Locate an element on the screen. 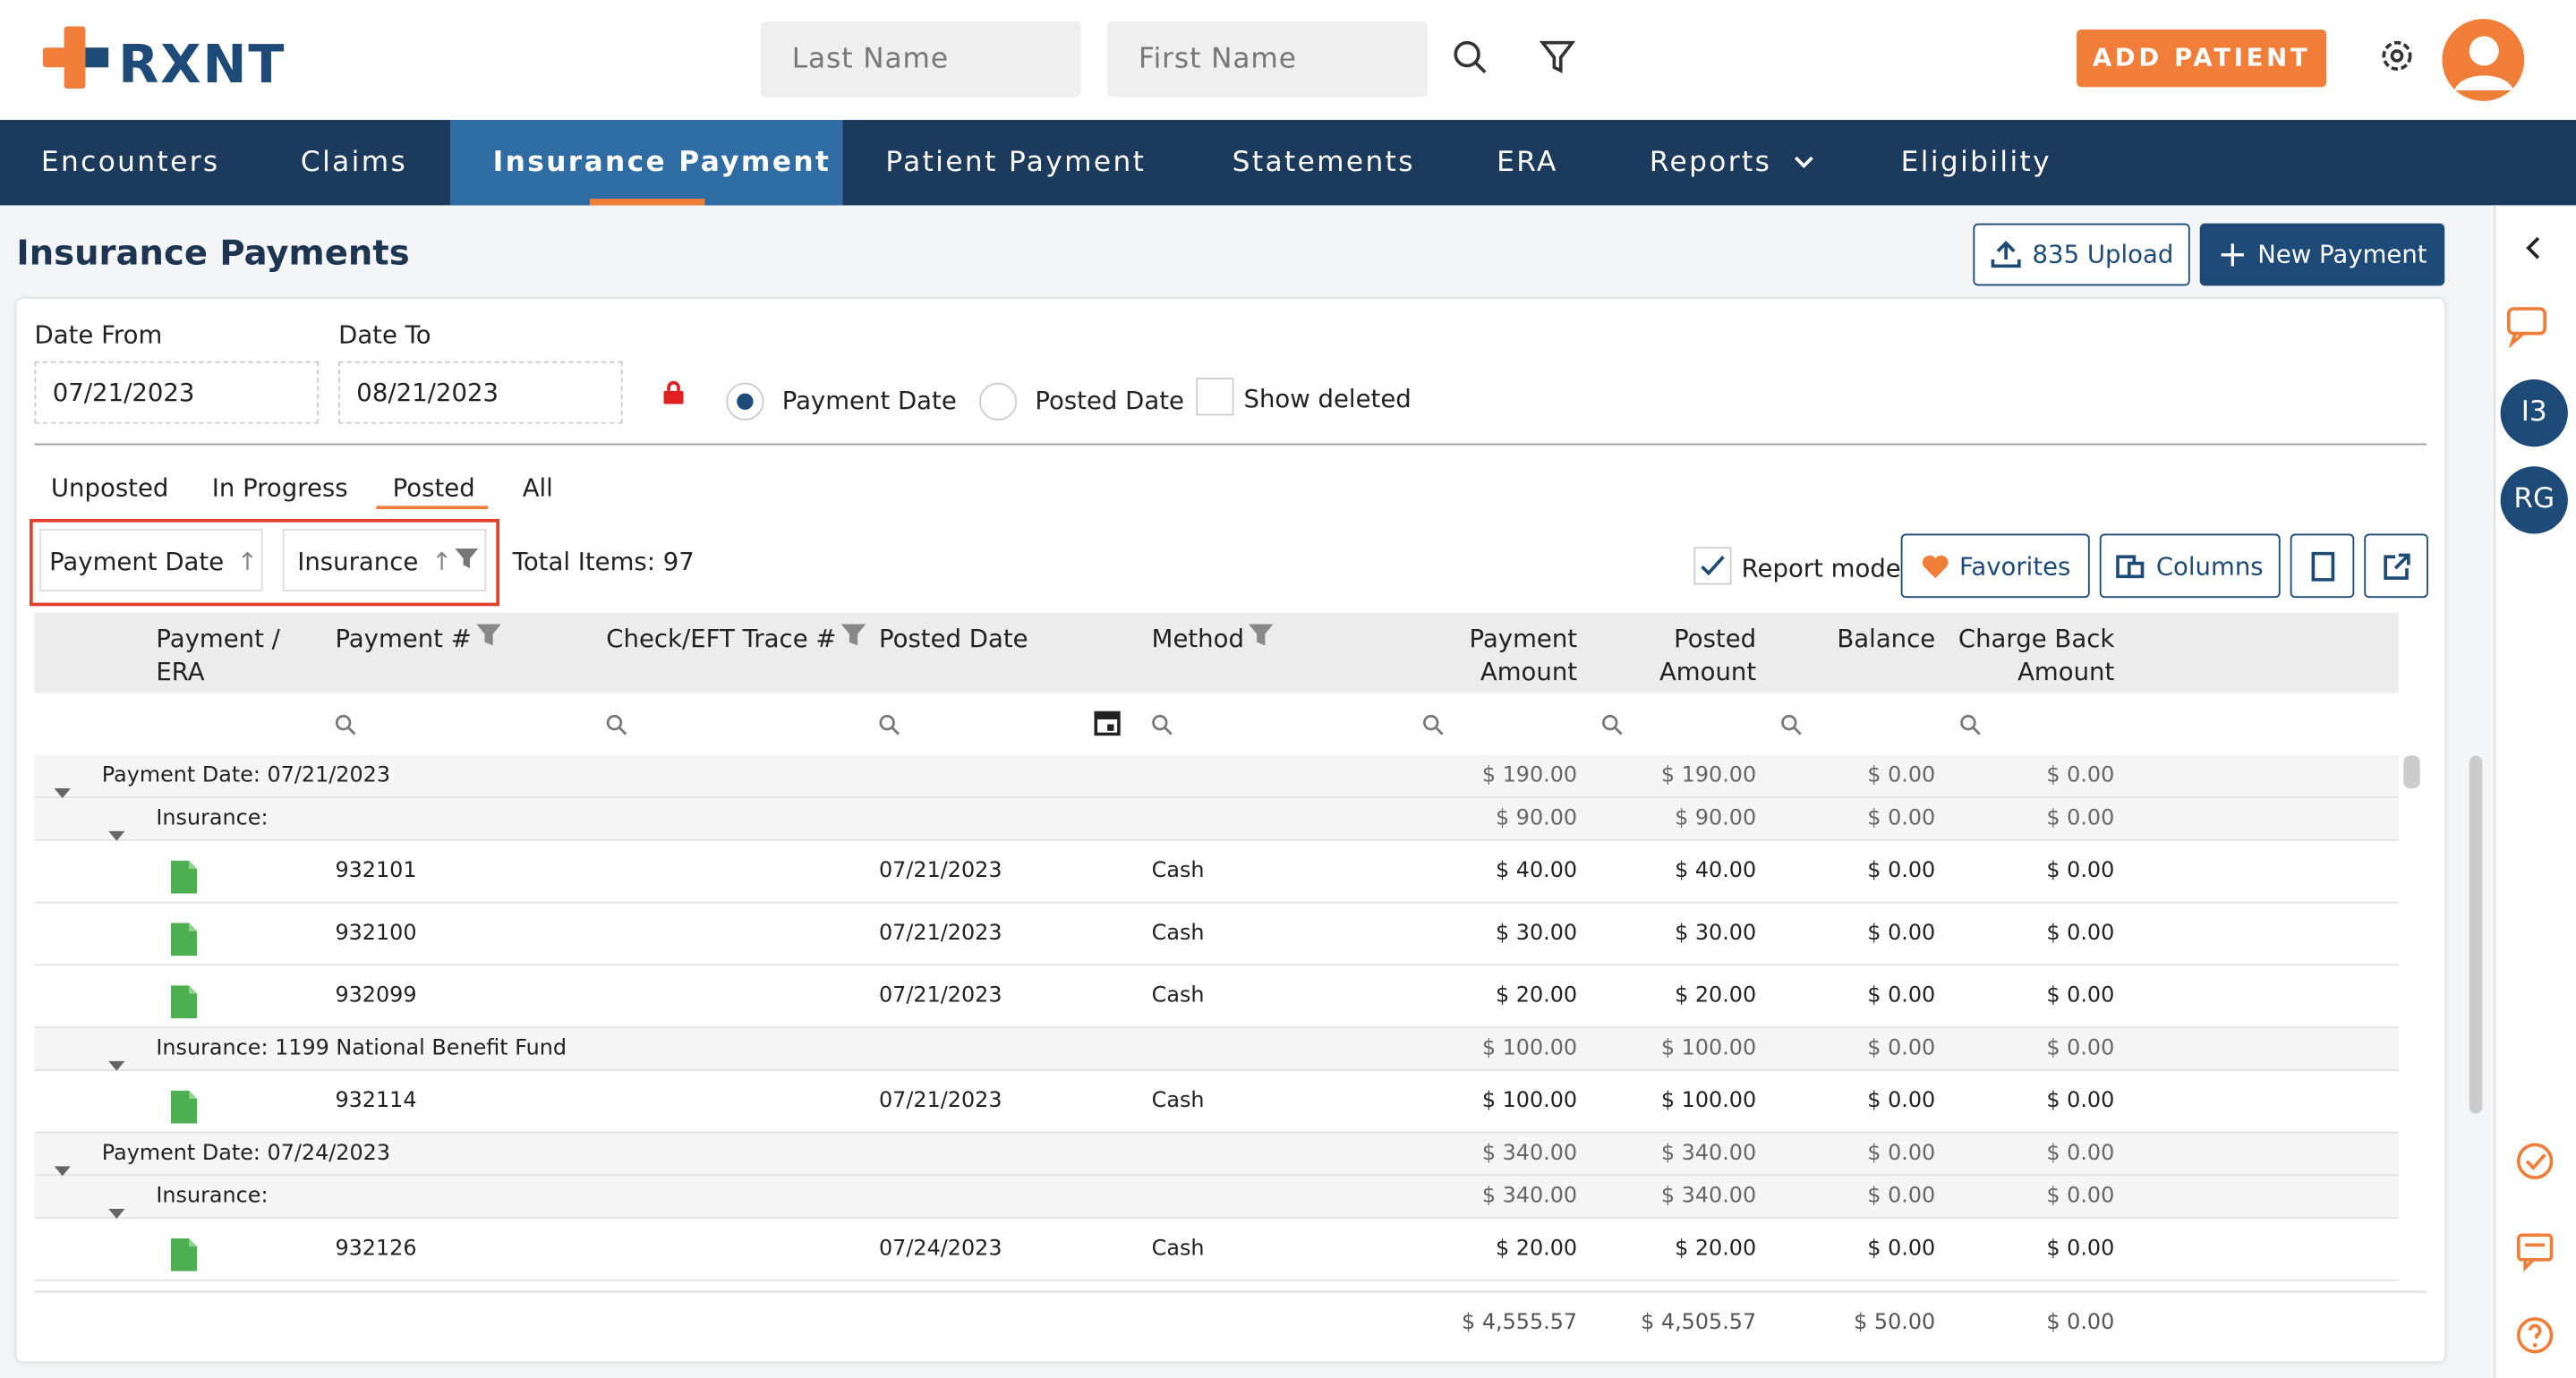 The image size is (2576, 1378). tab: All is located at coordinates (537, 488).